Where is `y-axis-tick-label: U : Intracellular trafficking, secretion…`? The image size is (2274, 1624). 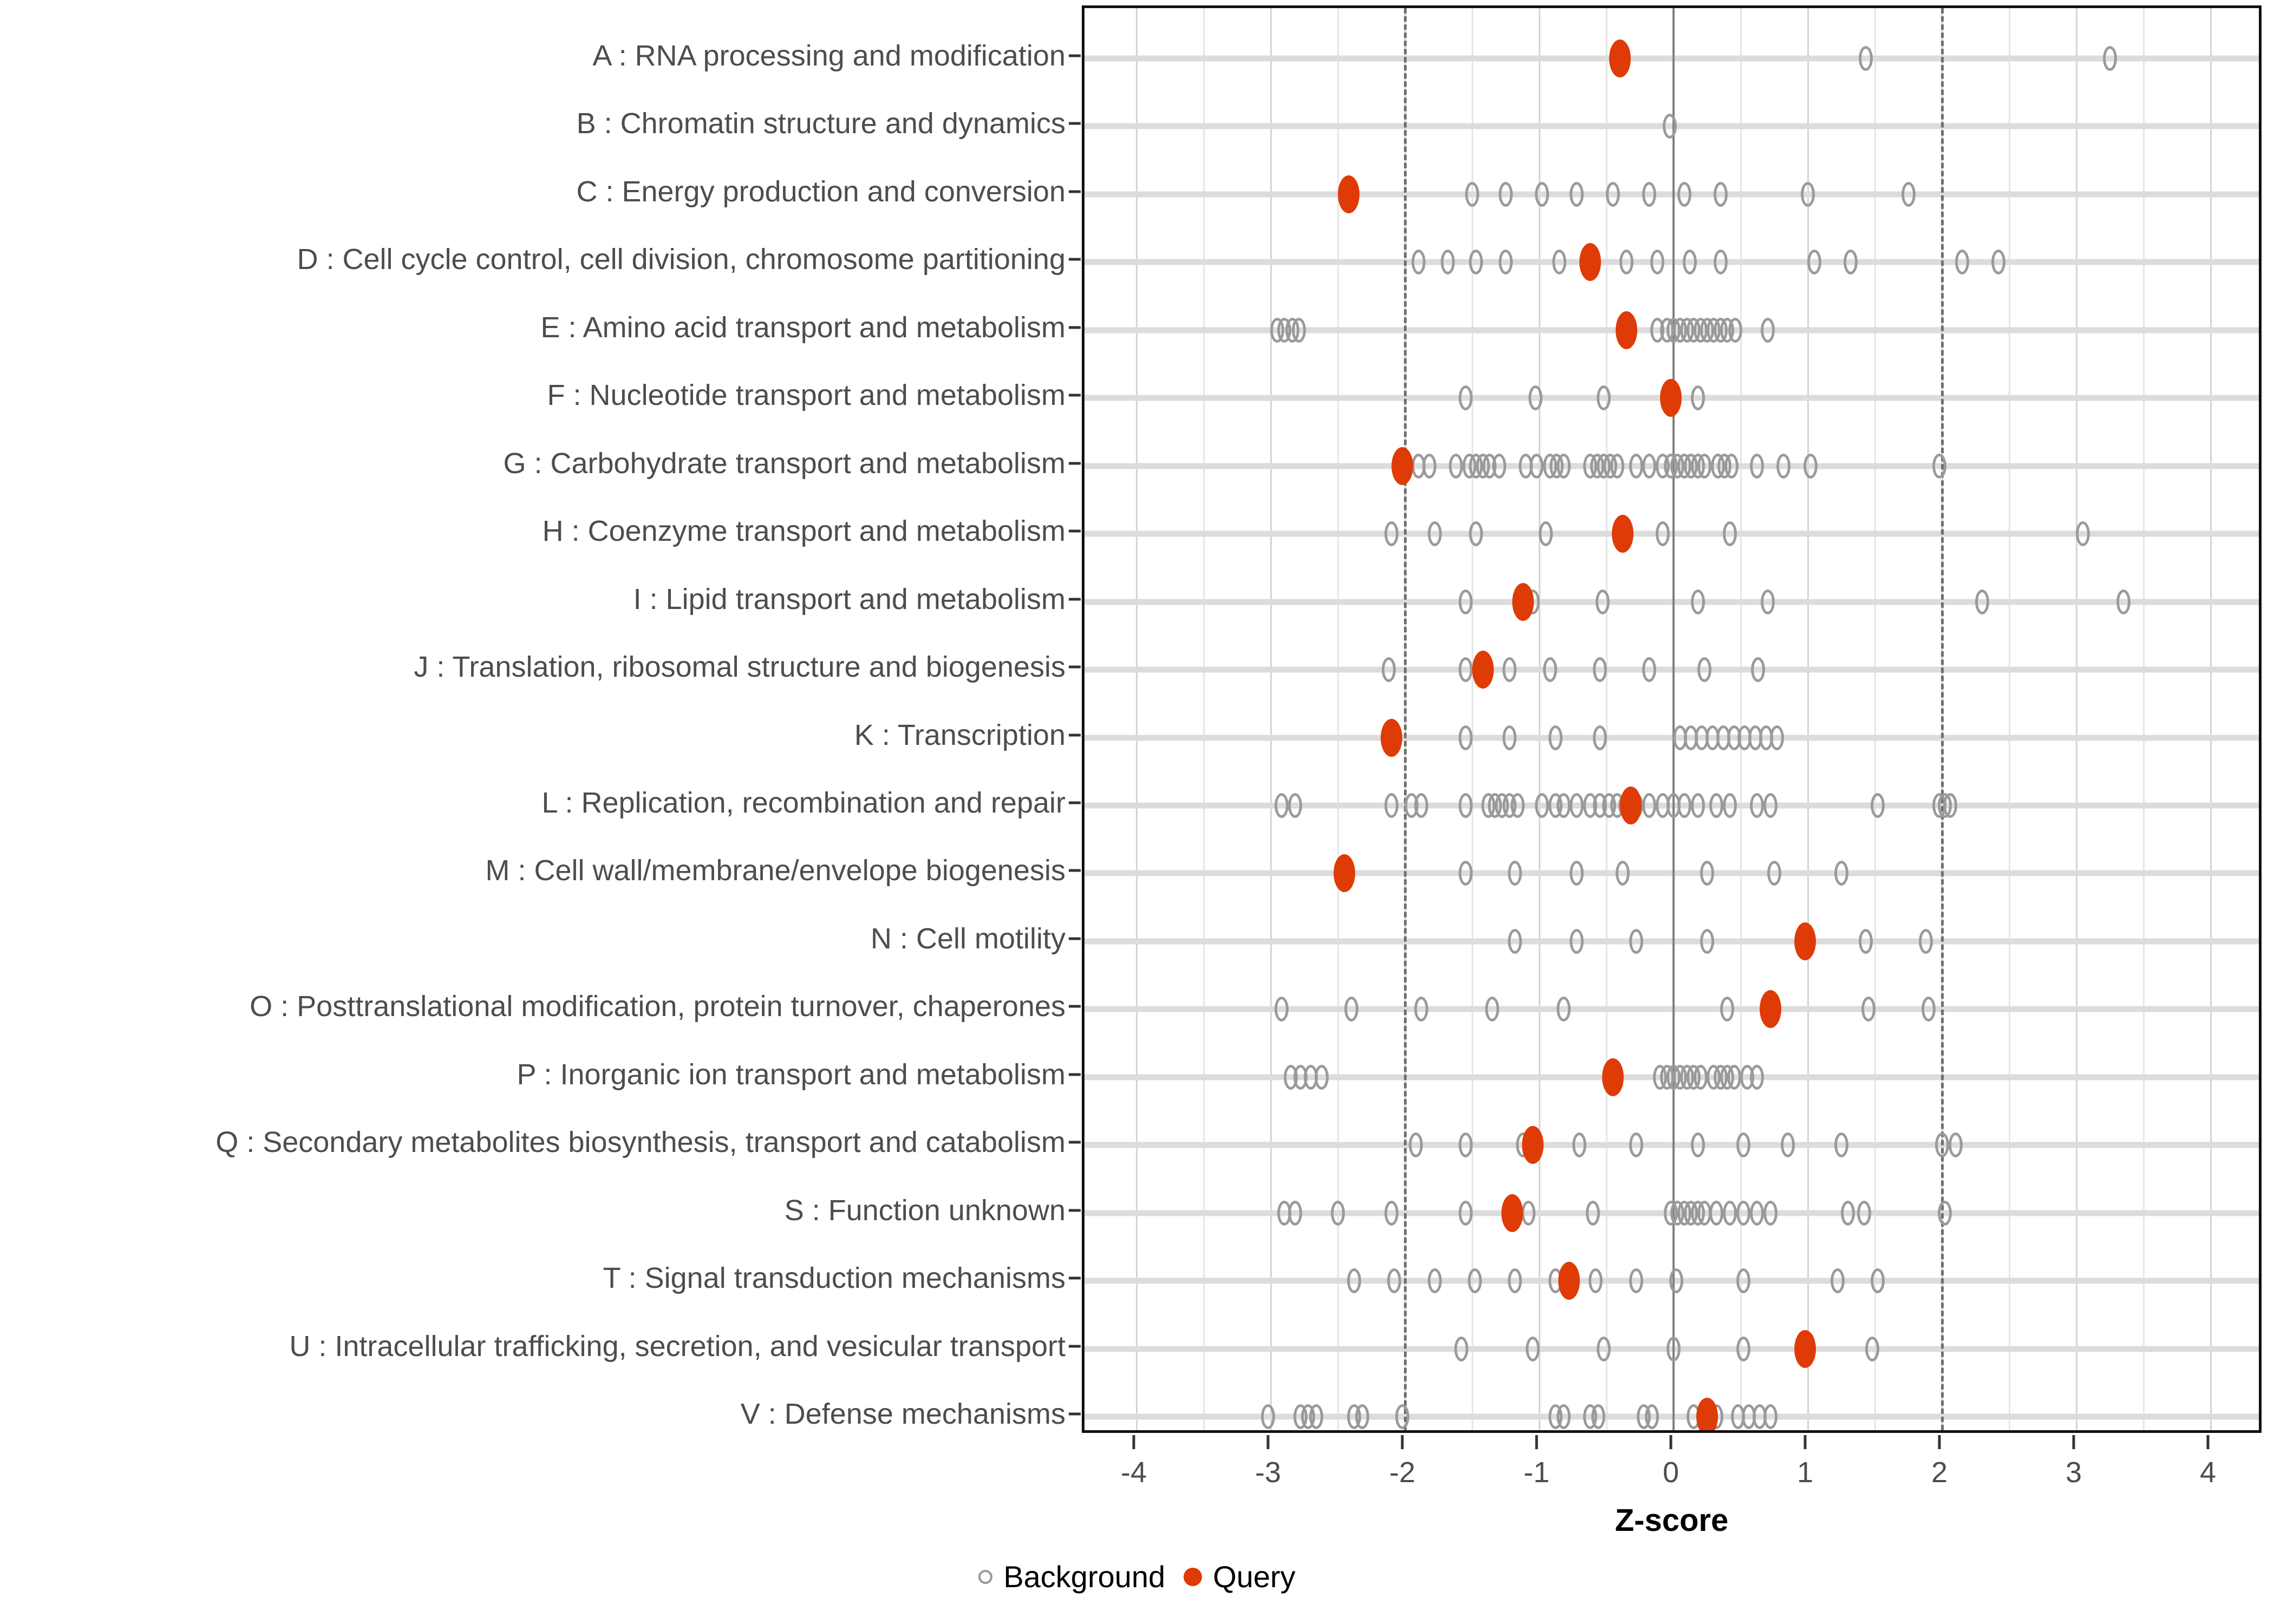
y-axis-tick-label: U : Intracellular trafficking, secretion… is located at coordinates (678, 1346).